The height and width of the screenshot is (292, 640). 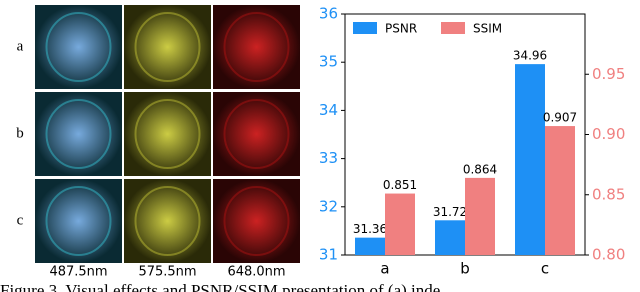 What do you see at coordinates (328, 110) in the screenshot?
I see `y-tick-label: 34` at bounding box center [328, 110].